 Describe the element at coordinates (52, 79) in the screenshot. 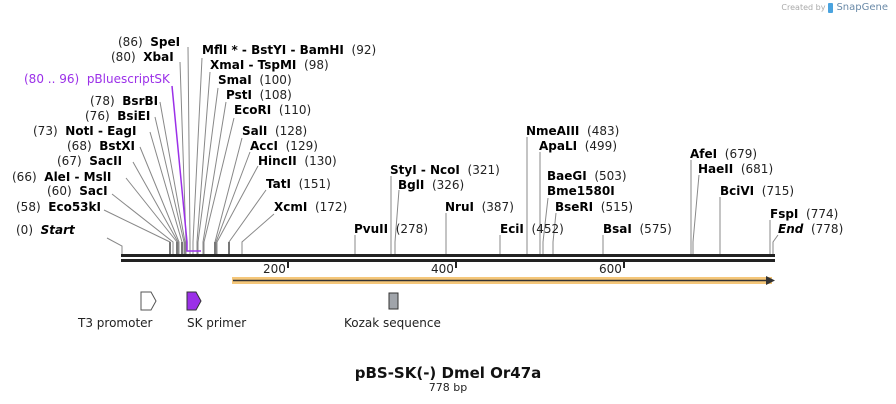

I see `primer-range: (80 .. 96)` at that location.